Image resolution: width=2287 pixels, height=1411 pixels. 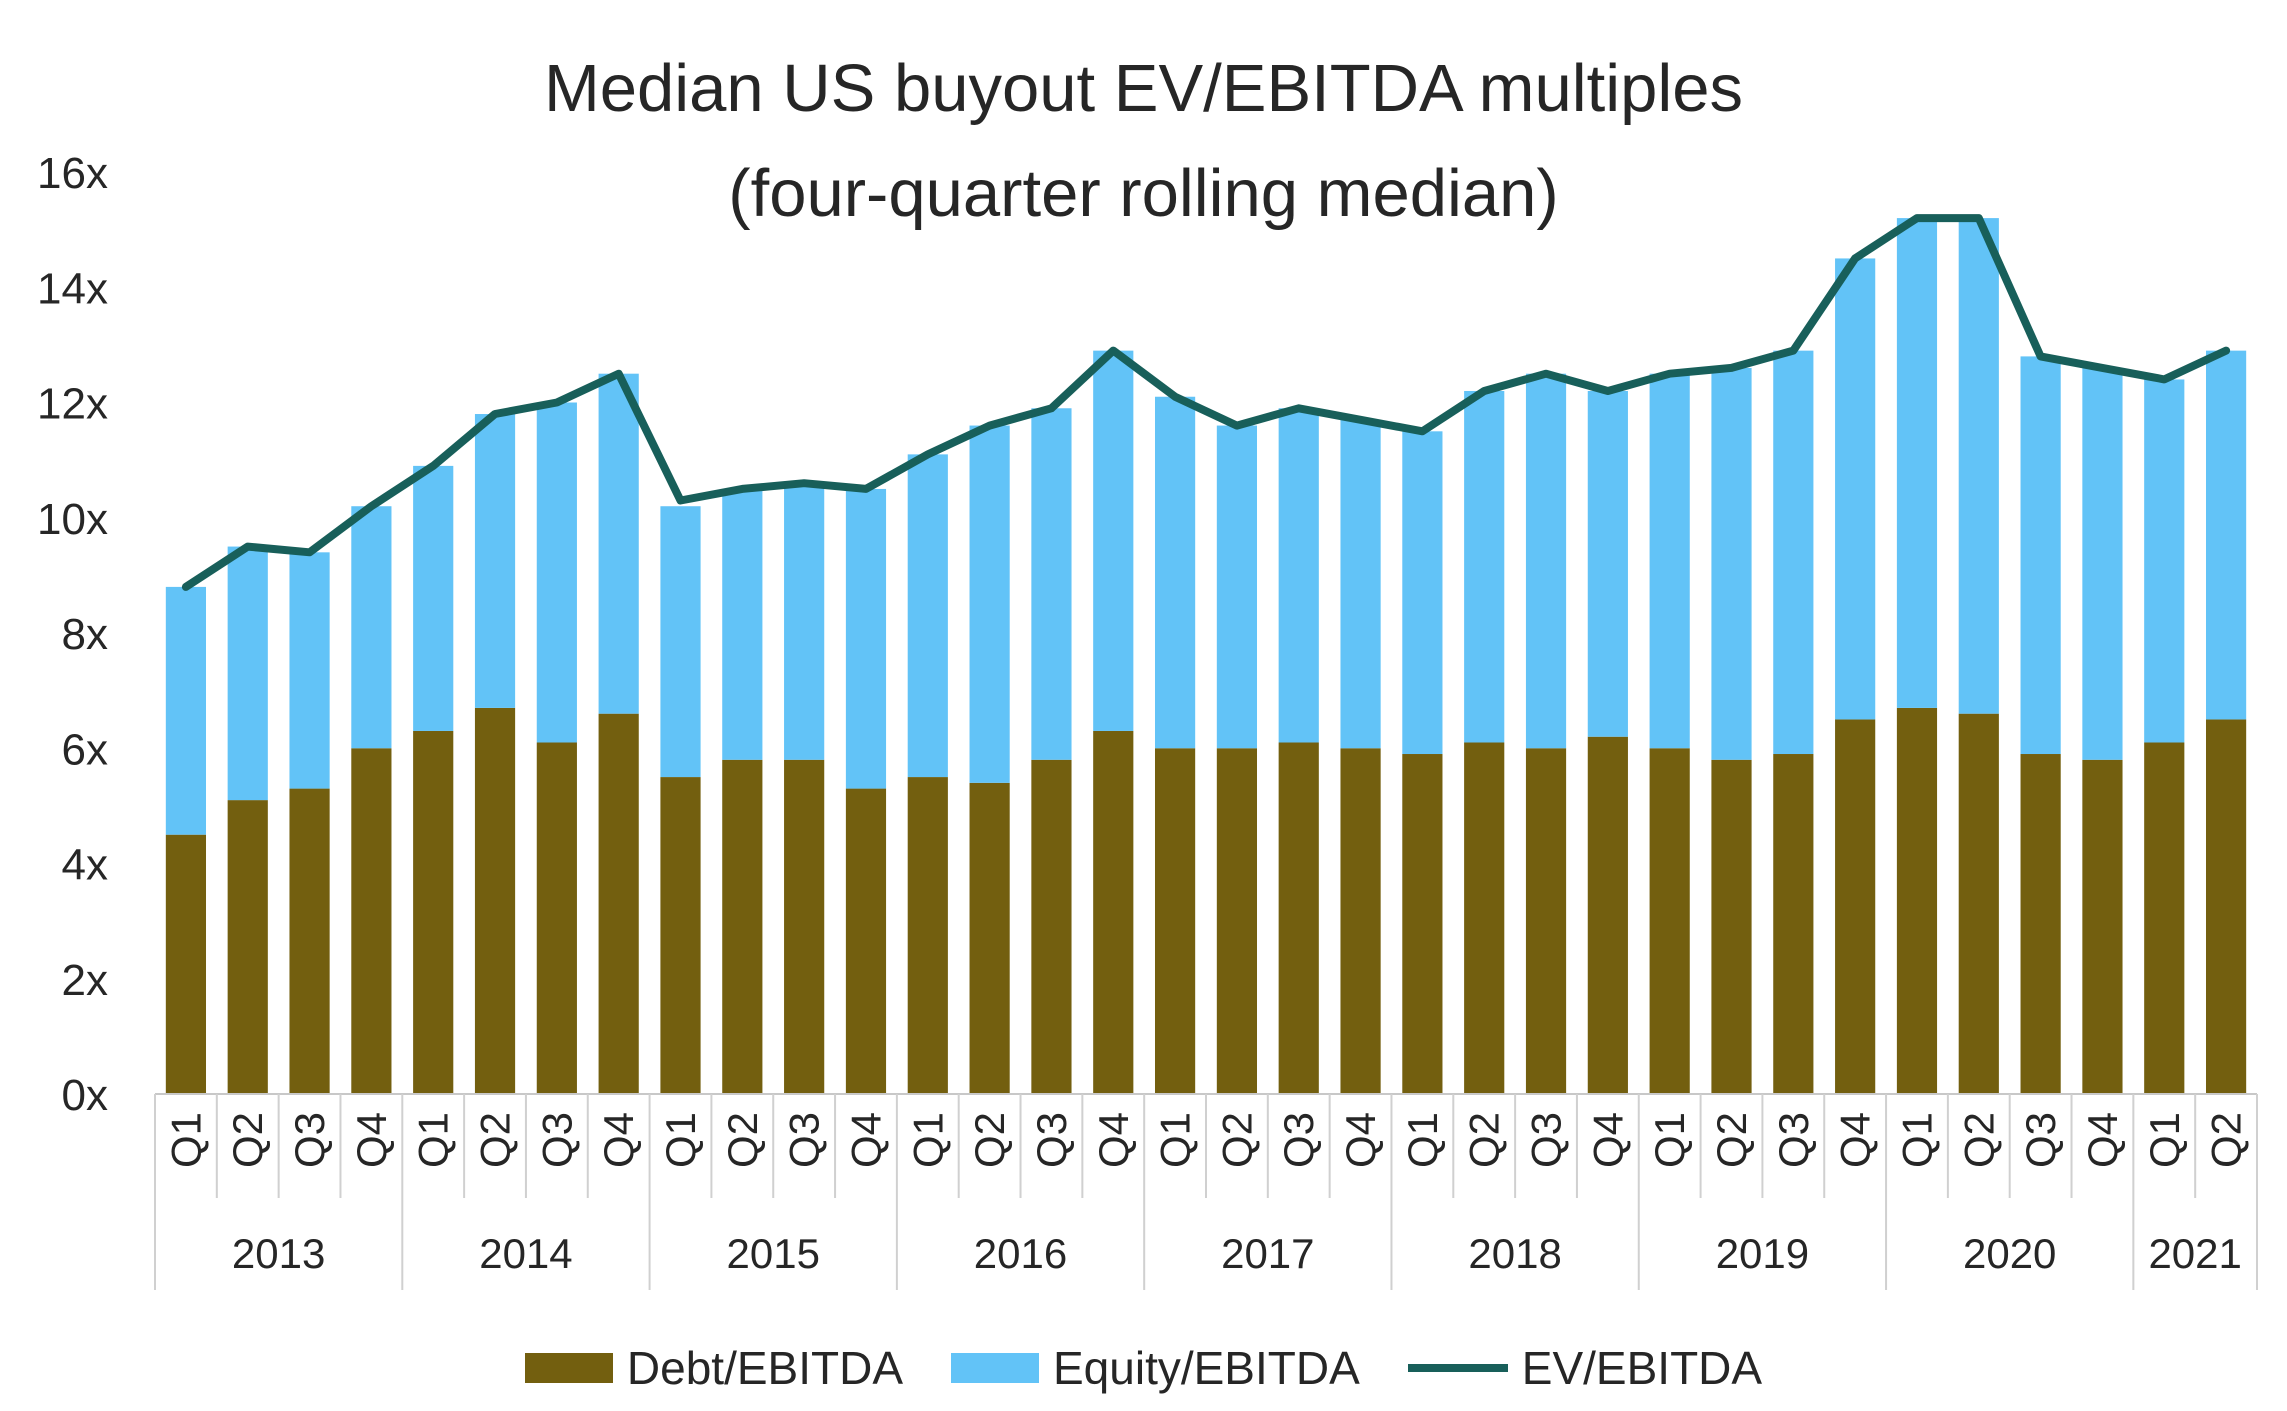 I want to click on legend-swatch-ev, so click(x=1457, y=1368).